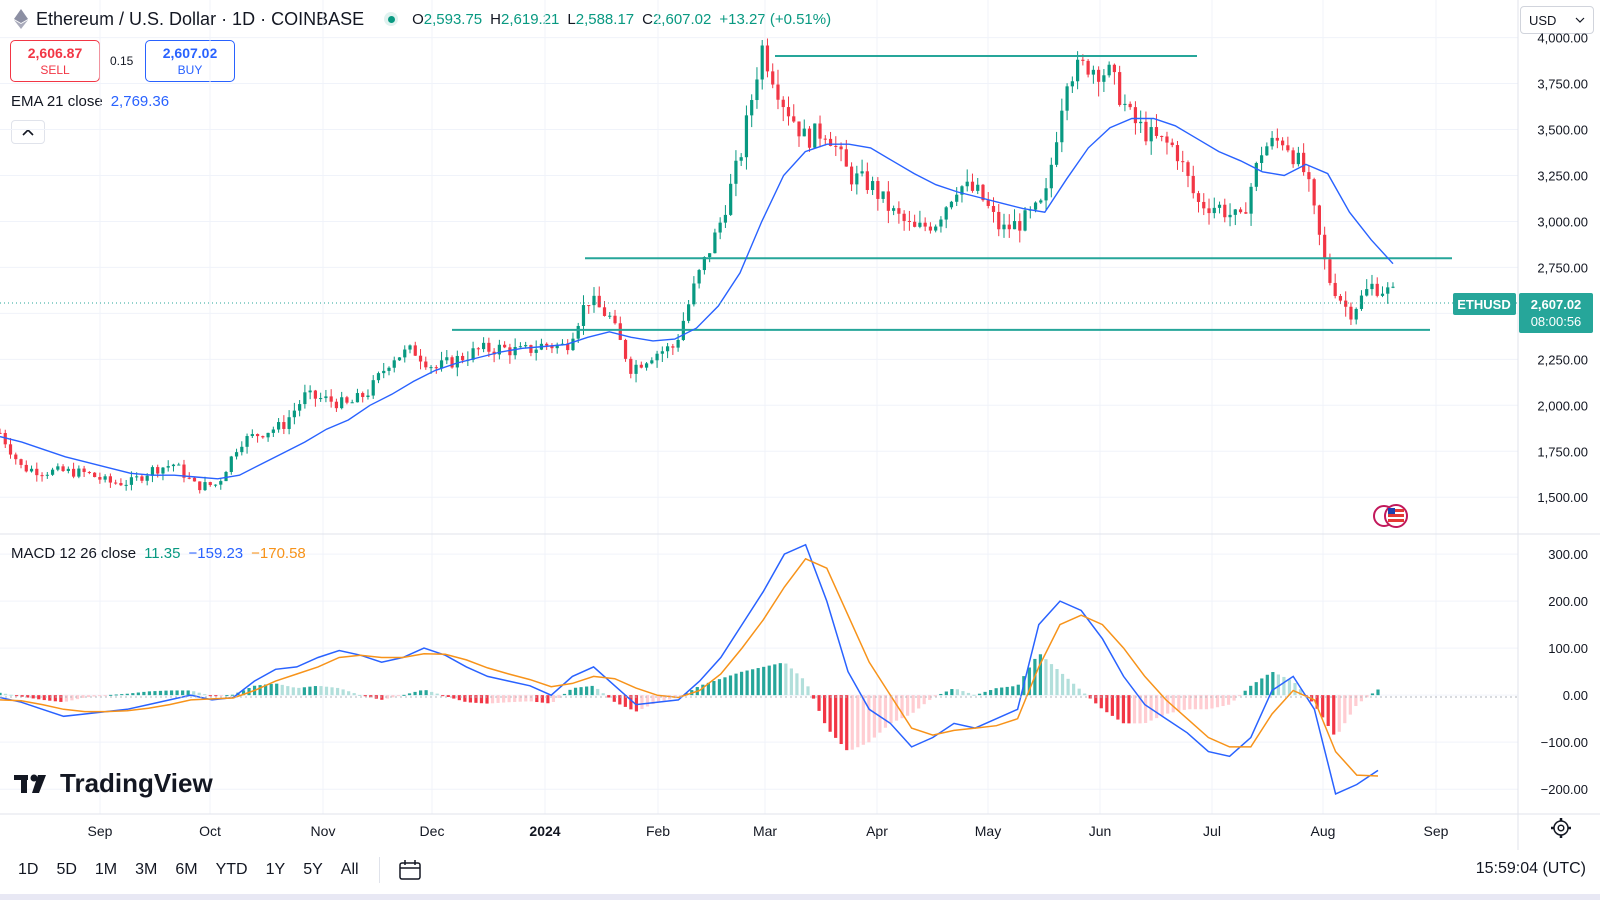  What do you see at coordinates (158, 553) in the screenshot?
I see `macd-legend: MACD 12 26 close 11.35 −159.23 −170.58` at bounding box center [158, 553].